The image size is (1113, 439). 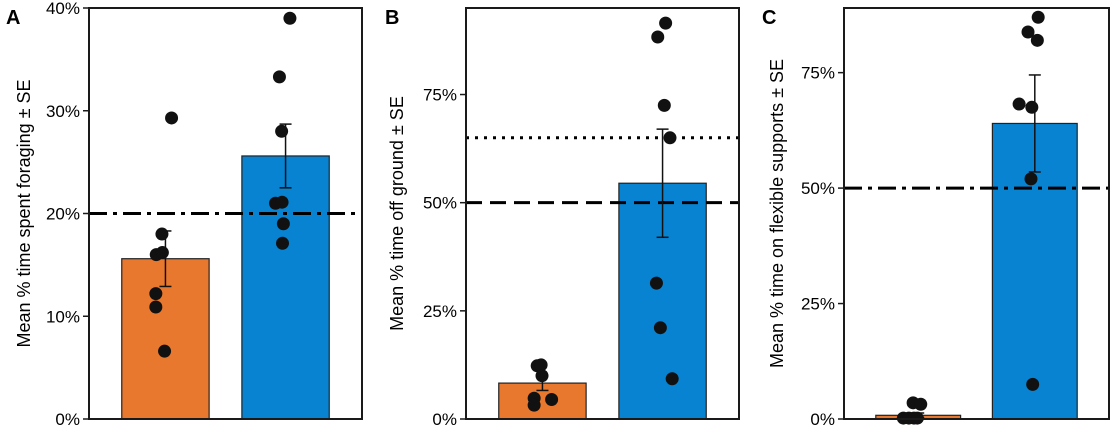 I want to click on y-tick-label: 20%, so click(x=63, y=214).